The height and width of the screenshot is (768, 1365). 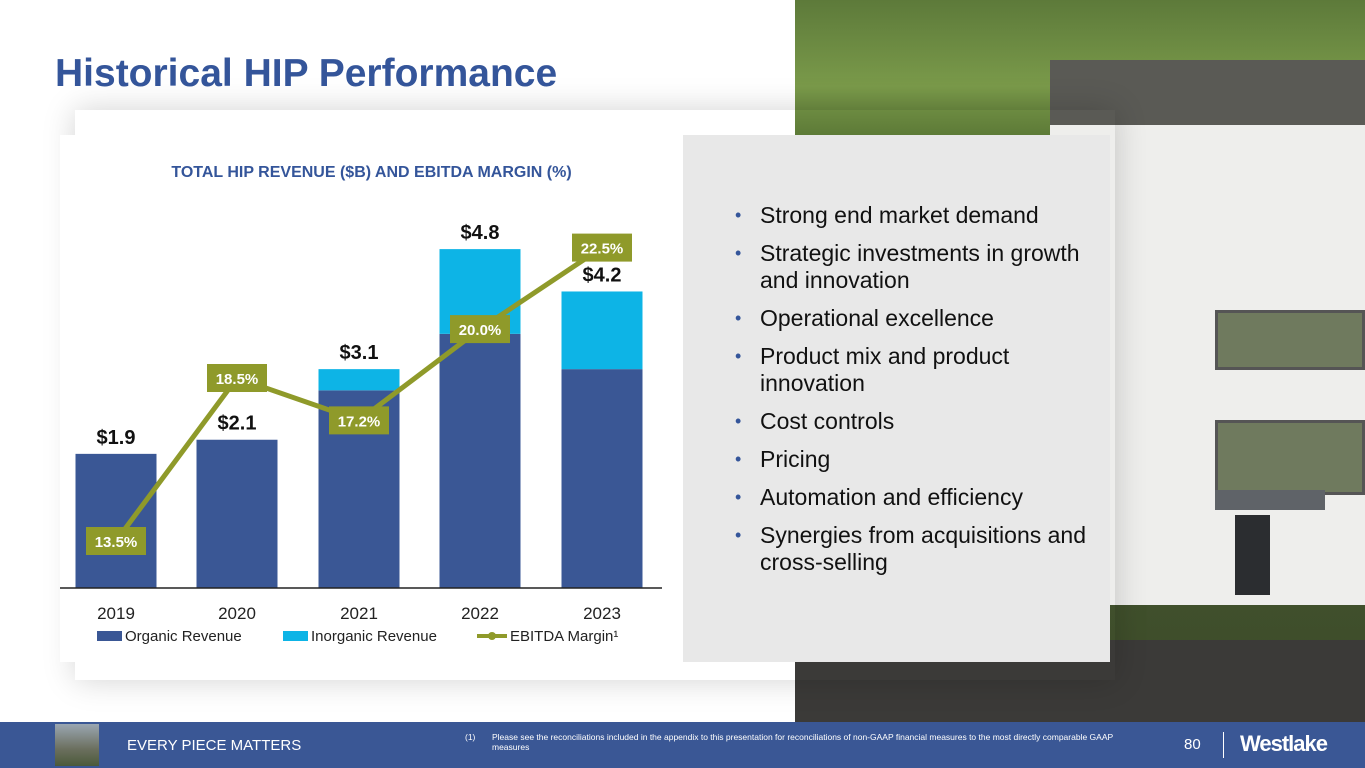 I want to click on footer-divider, so click(x=1223, y=745).